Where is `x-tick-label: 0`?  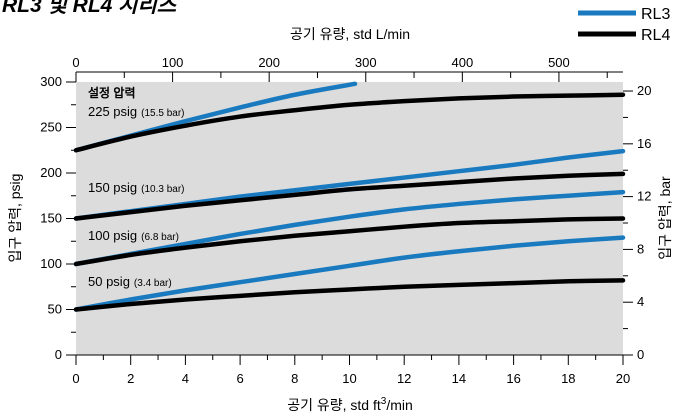 x-tick-label: 0 is located at coordinates (75, 378).